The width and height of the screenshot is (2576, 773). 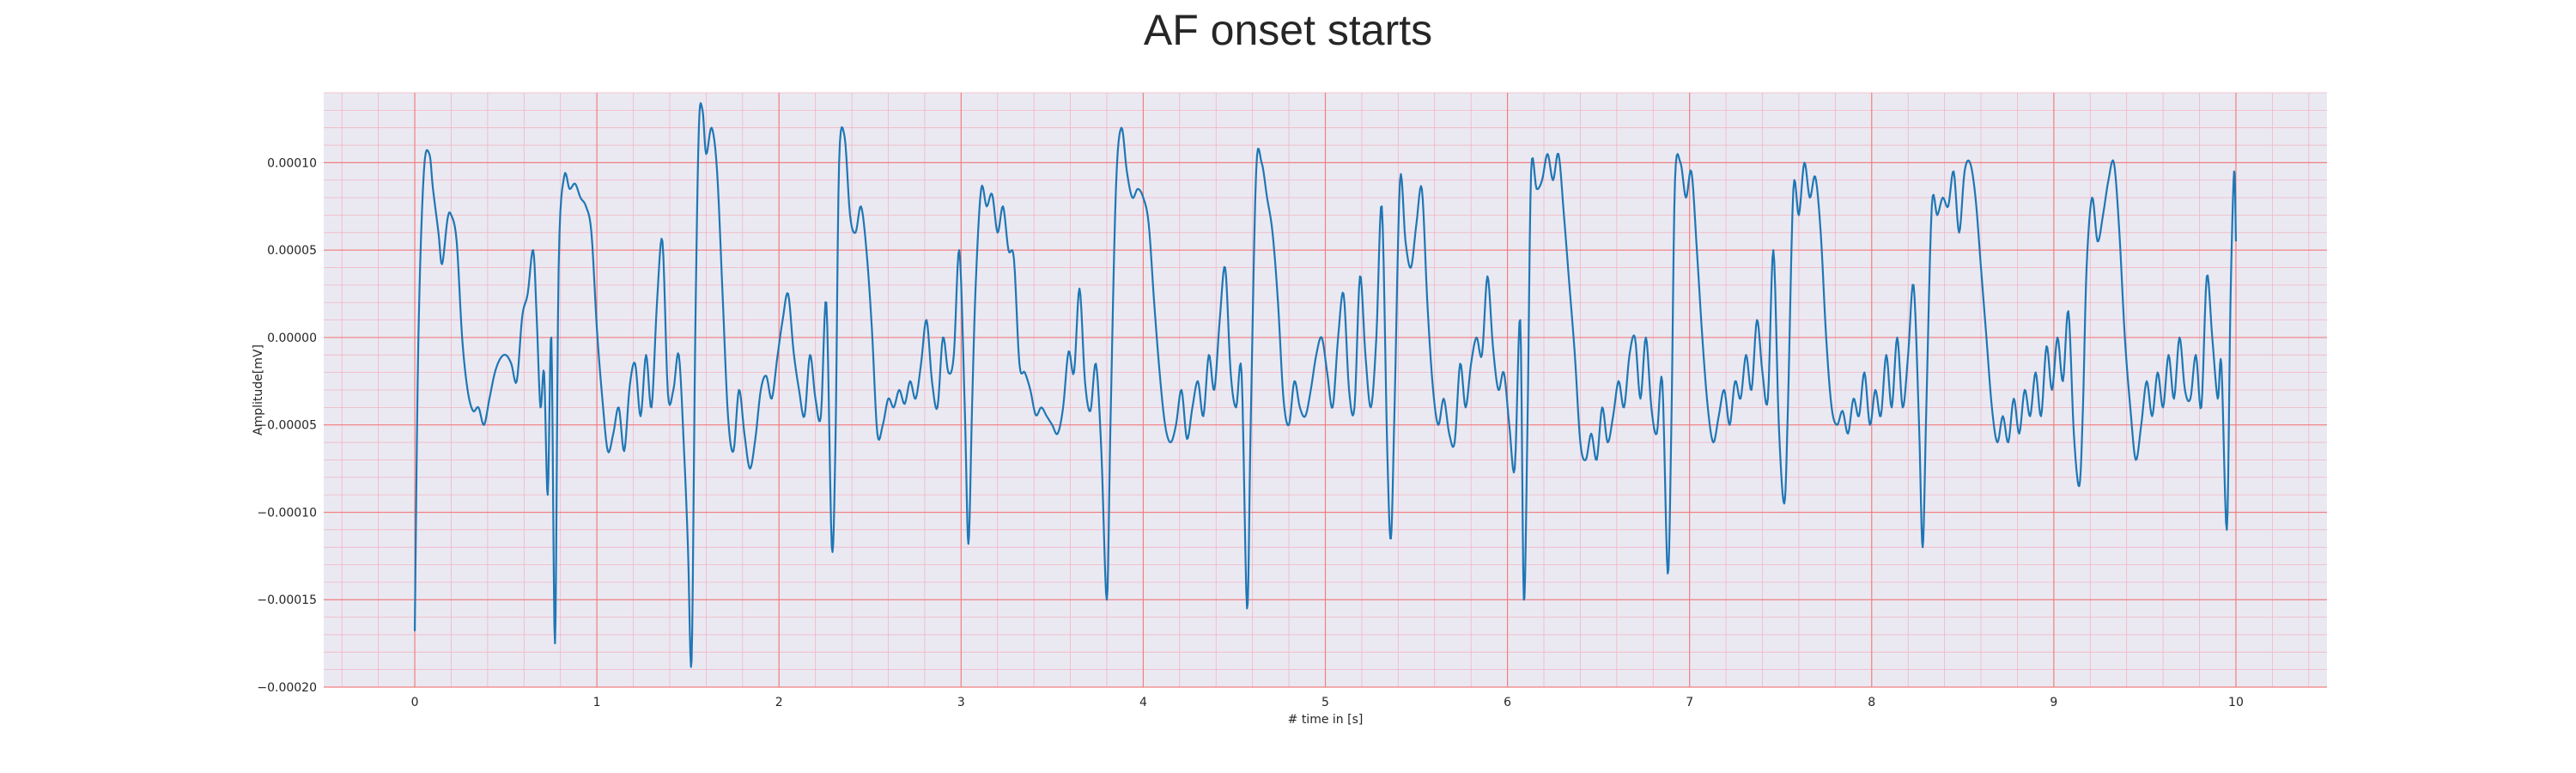 What do you see at coordinates (1507, 702) in the screenshot?
I see `x-tick-label: 6` at bounding box center [1507, 702].